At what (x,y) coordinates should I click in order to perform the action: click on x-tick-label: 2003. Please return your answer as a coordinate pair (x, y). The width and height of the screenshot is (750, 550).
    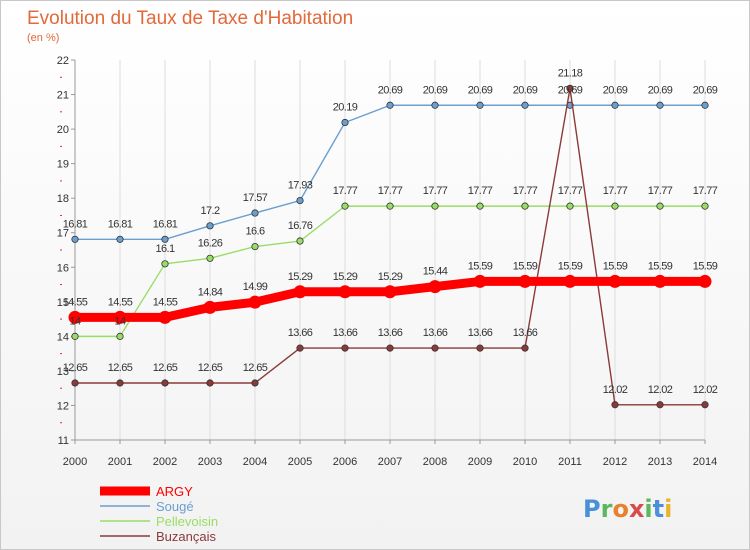
    Looking at the image, I should click on (210, 462).